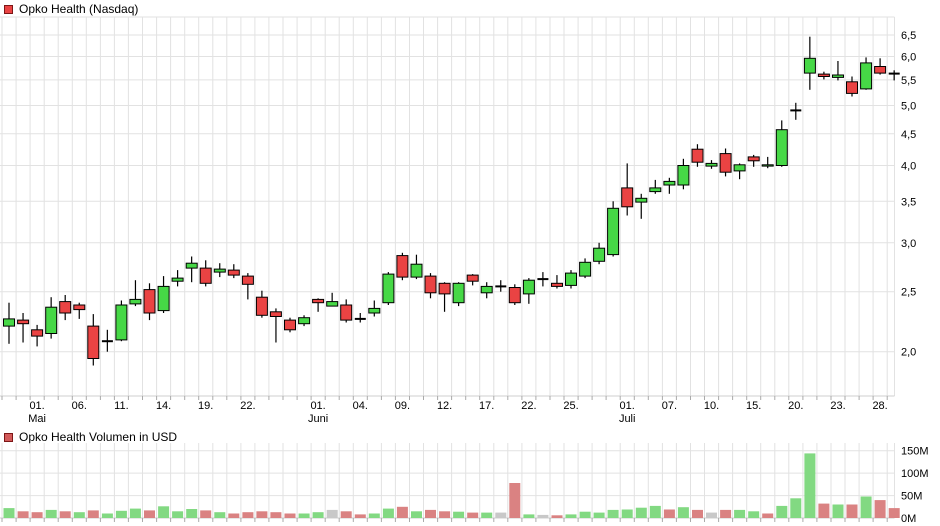  Describe the element at coordinates (908, 36) in the screenshot. I see `price-tick-label: 6,5` at that location.